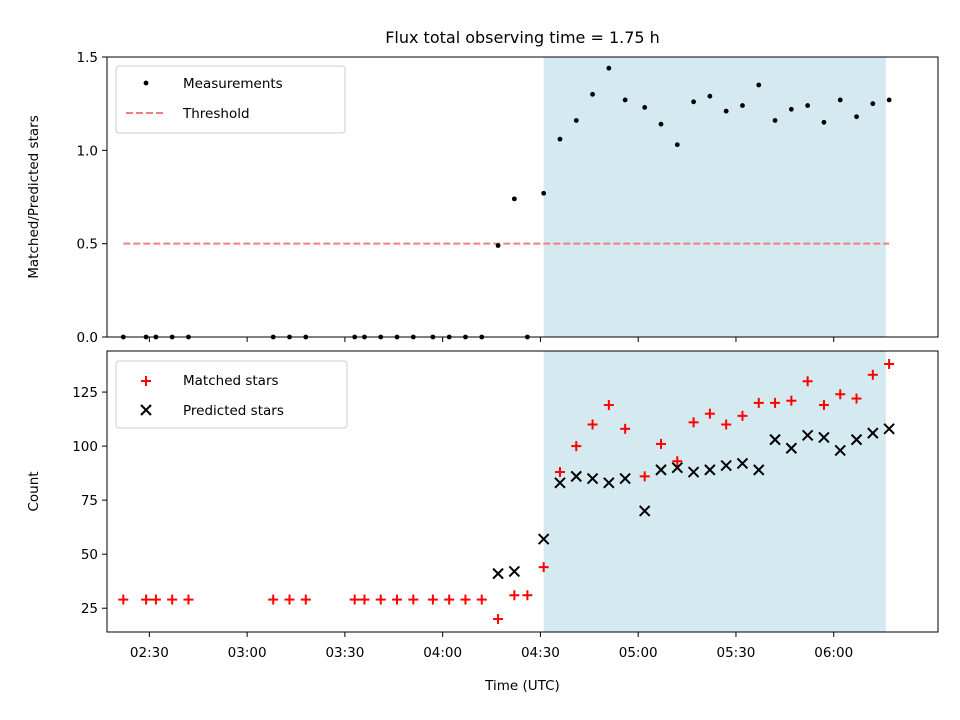 The width and height of the screenshot is (960, 720). I want to click on y-tick-label: 1.0, so click(87, 151).